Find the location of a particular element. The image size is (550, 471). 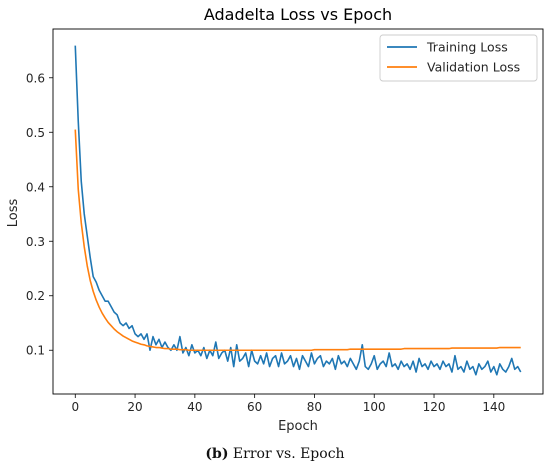

legend-label-validation: Validation Loss is located at coordinates (473, 67).